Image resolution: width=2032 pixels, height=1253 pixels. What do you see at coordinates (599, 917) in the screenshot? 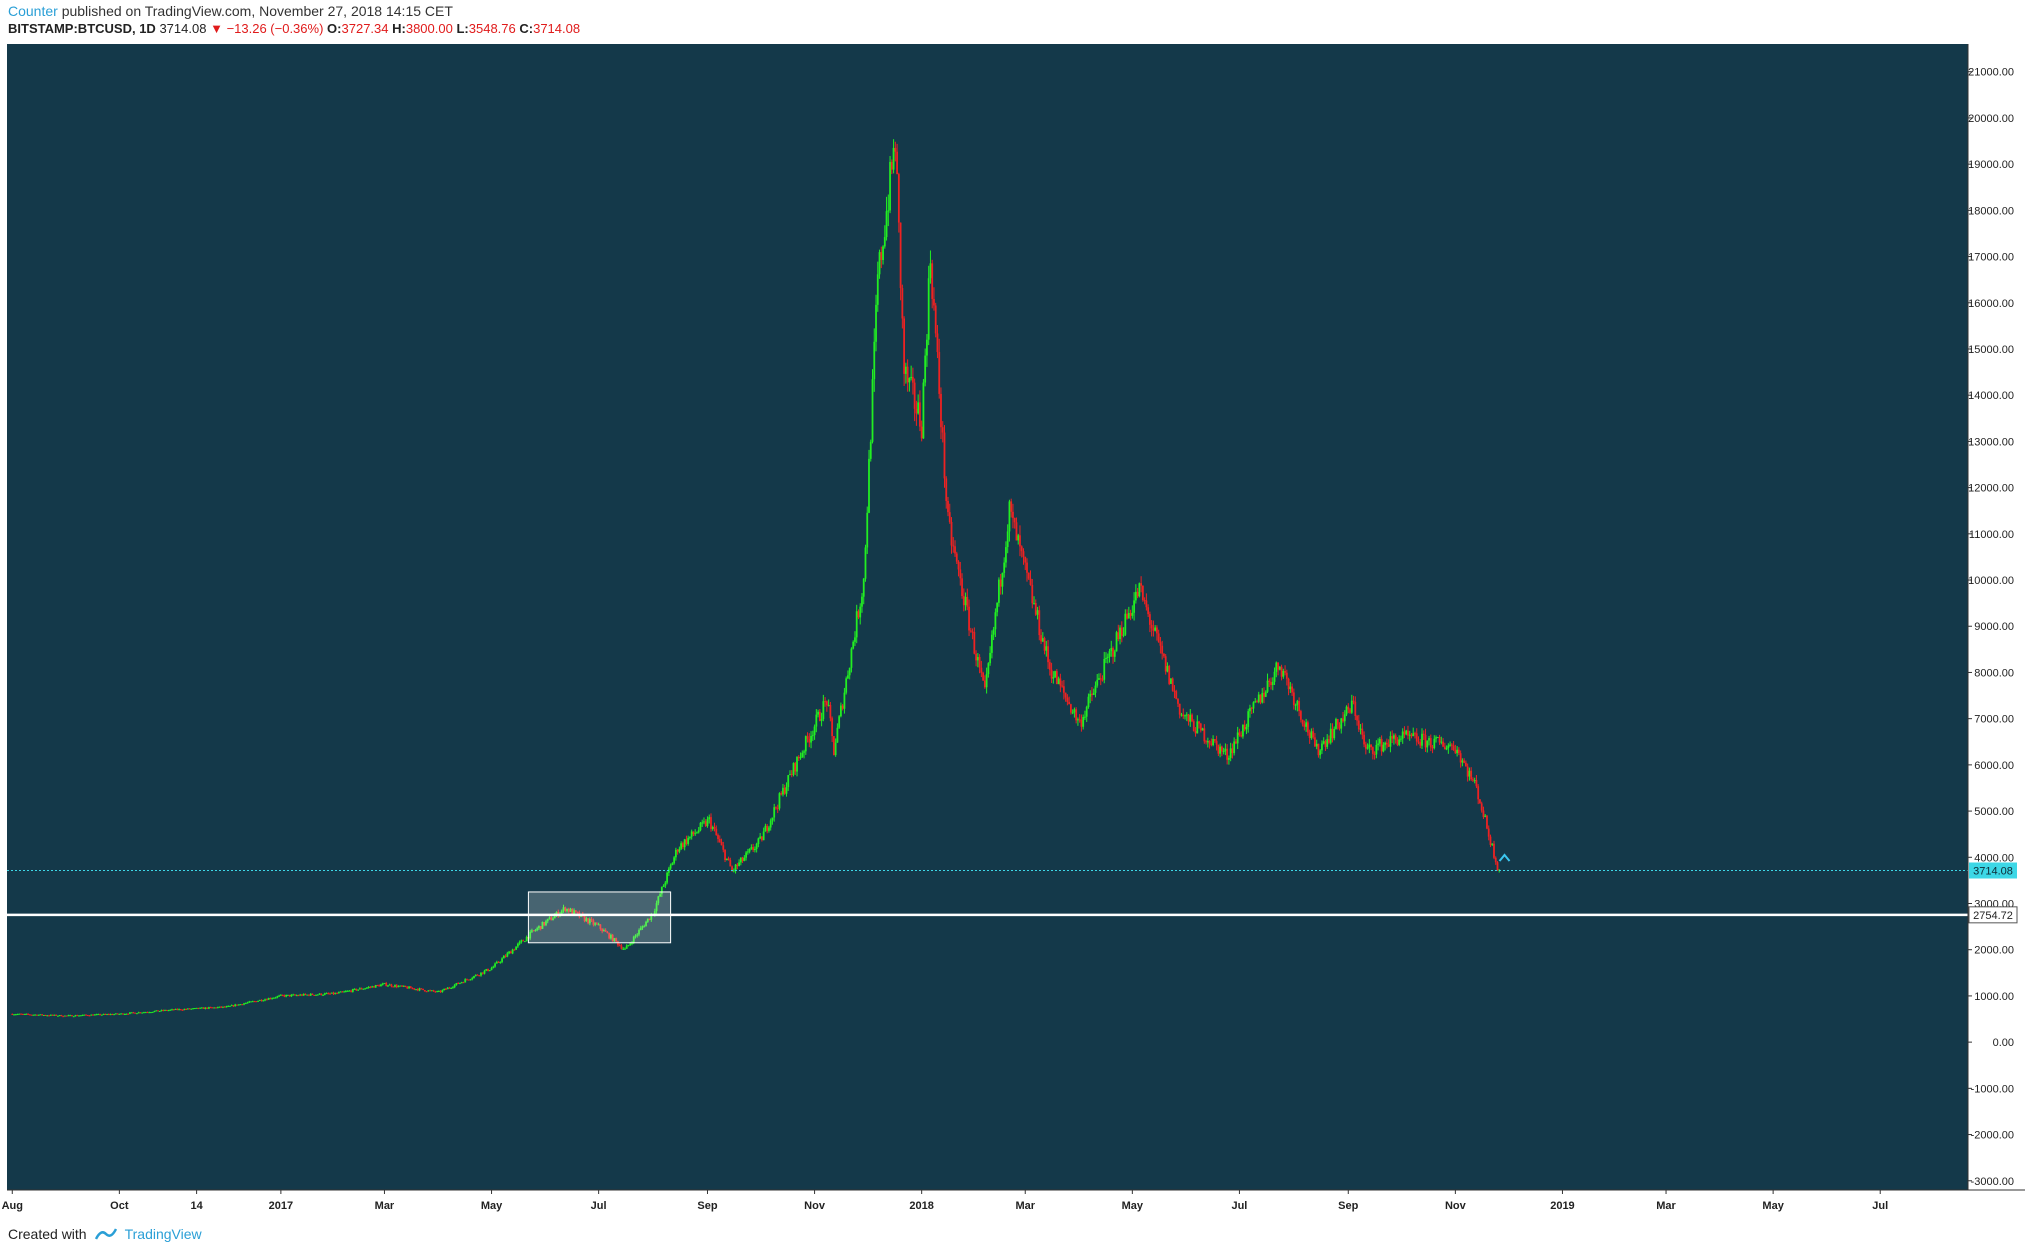
I see `range-box` at bounding box center [599, 917].